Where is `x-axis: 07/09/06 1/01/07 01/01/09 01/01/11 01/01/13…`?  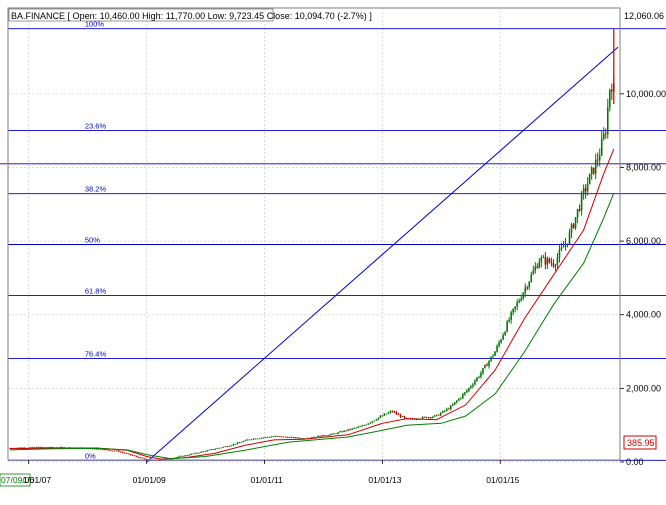 x-axis: 07/09/06 1/01/07 01/01/09 01/01/11 01/01/13… is located at coordinates (260, 473).